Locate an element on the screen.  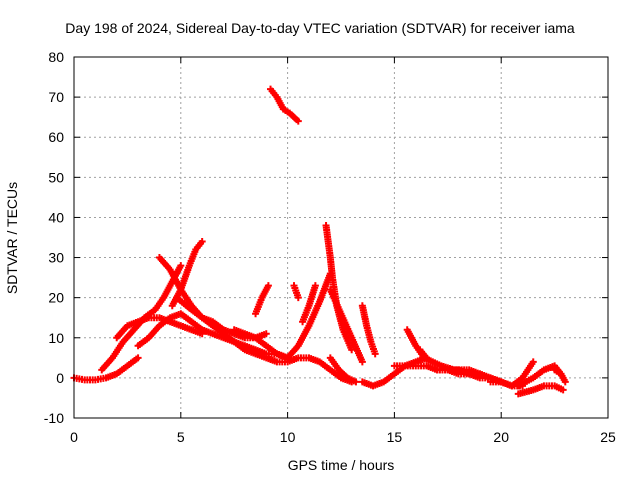
y-tick-label: 60 is located at coordinates (56, 137).